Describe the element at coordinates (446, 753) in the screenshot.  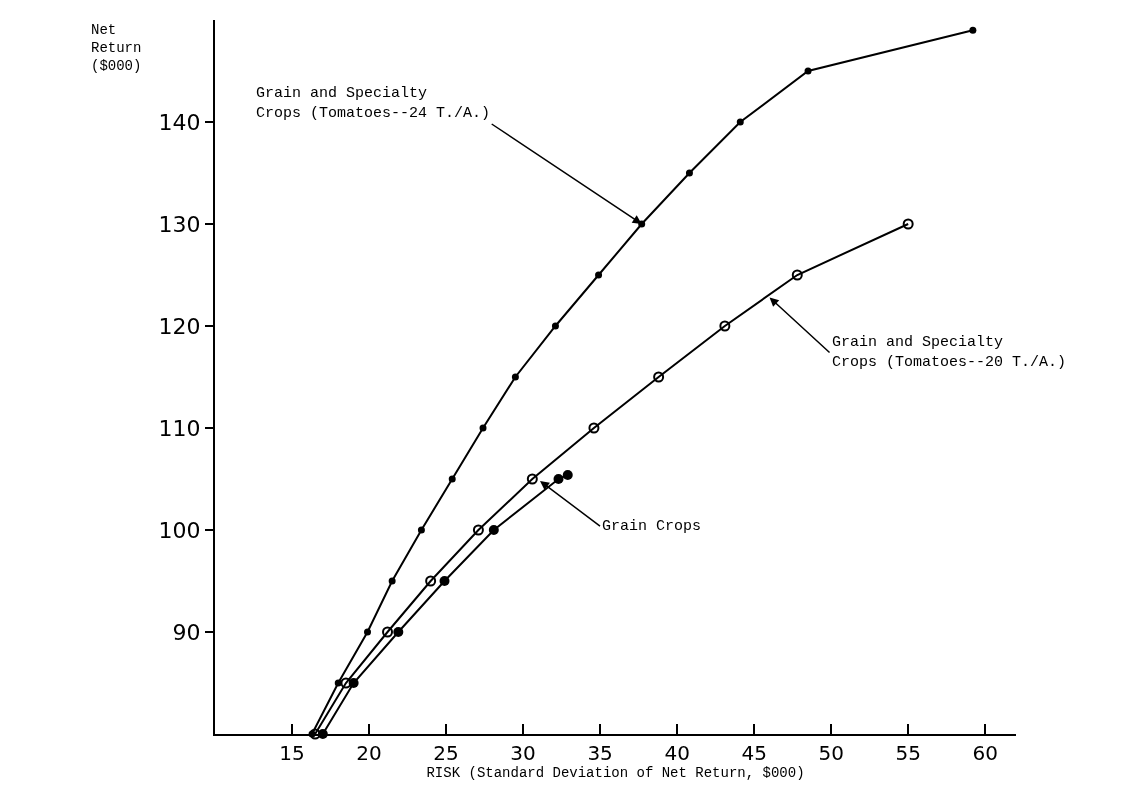
I see `x-tick-label: 25` at that location.